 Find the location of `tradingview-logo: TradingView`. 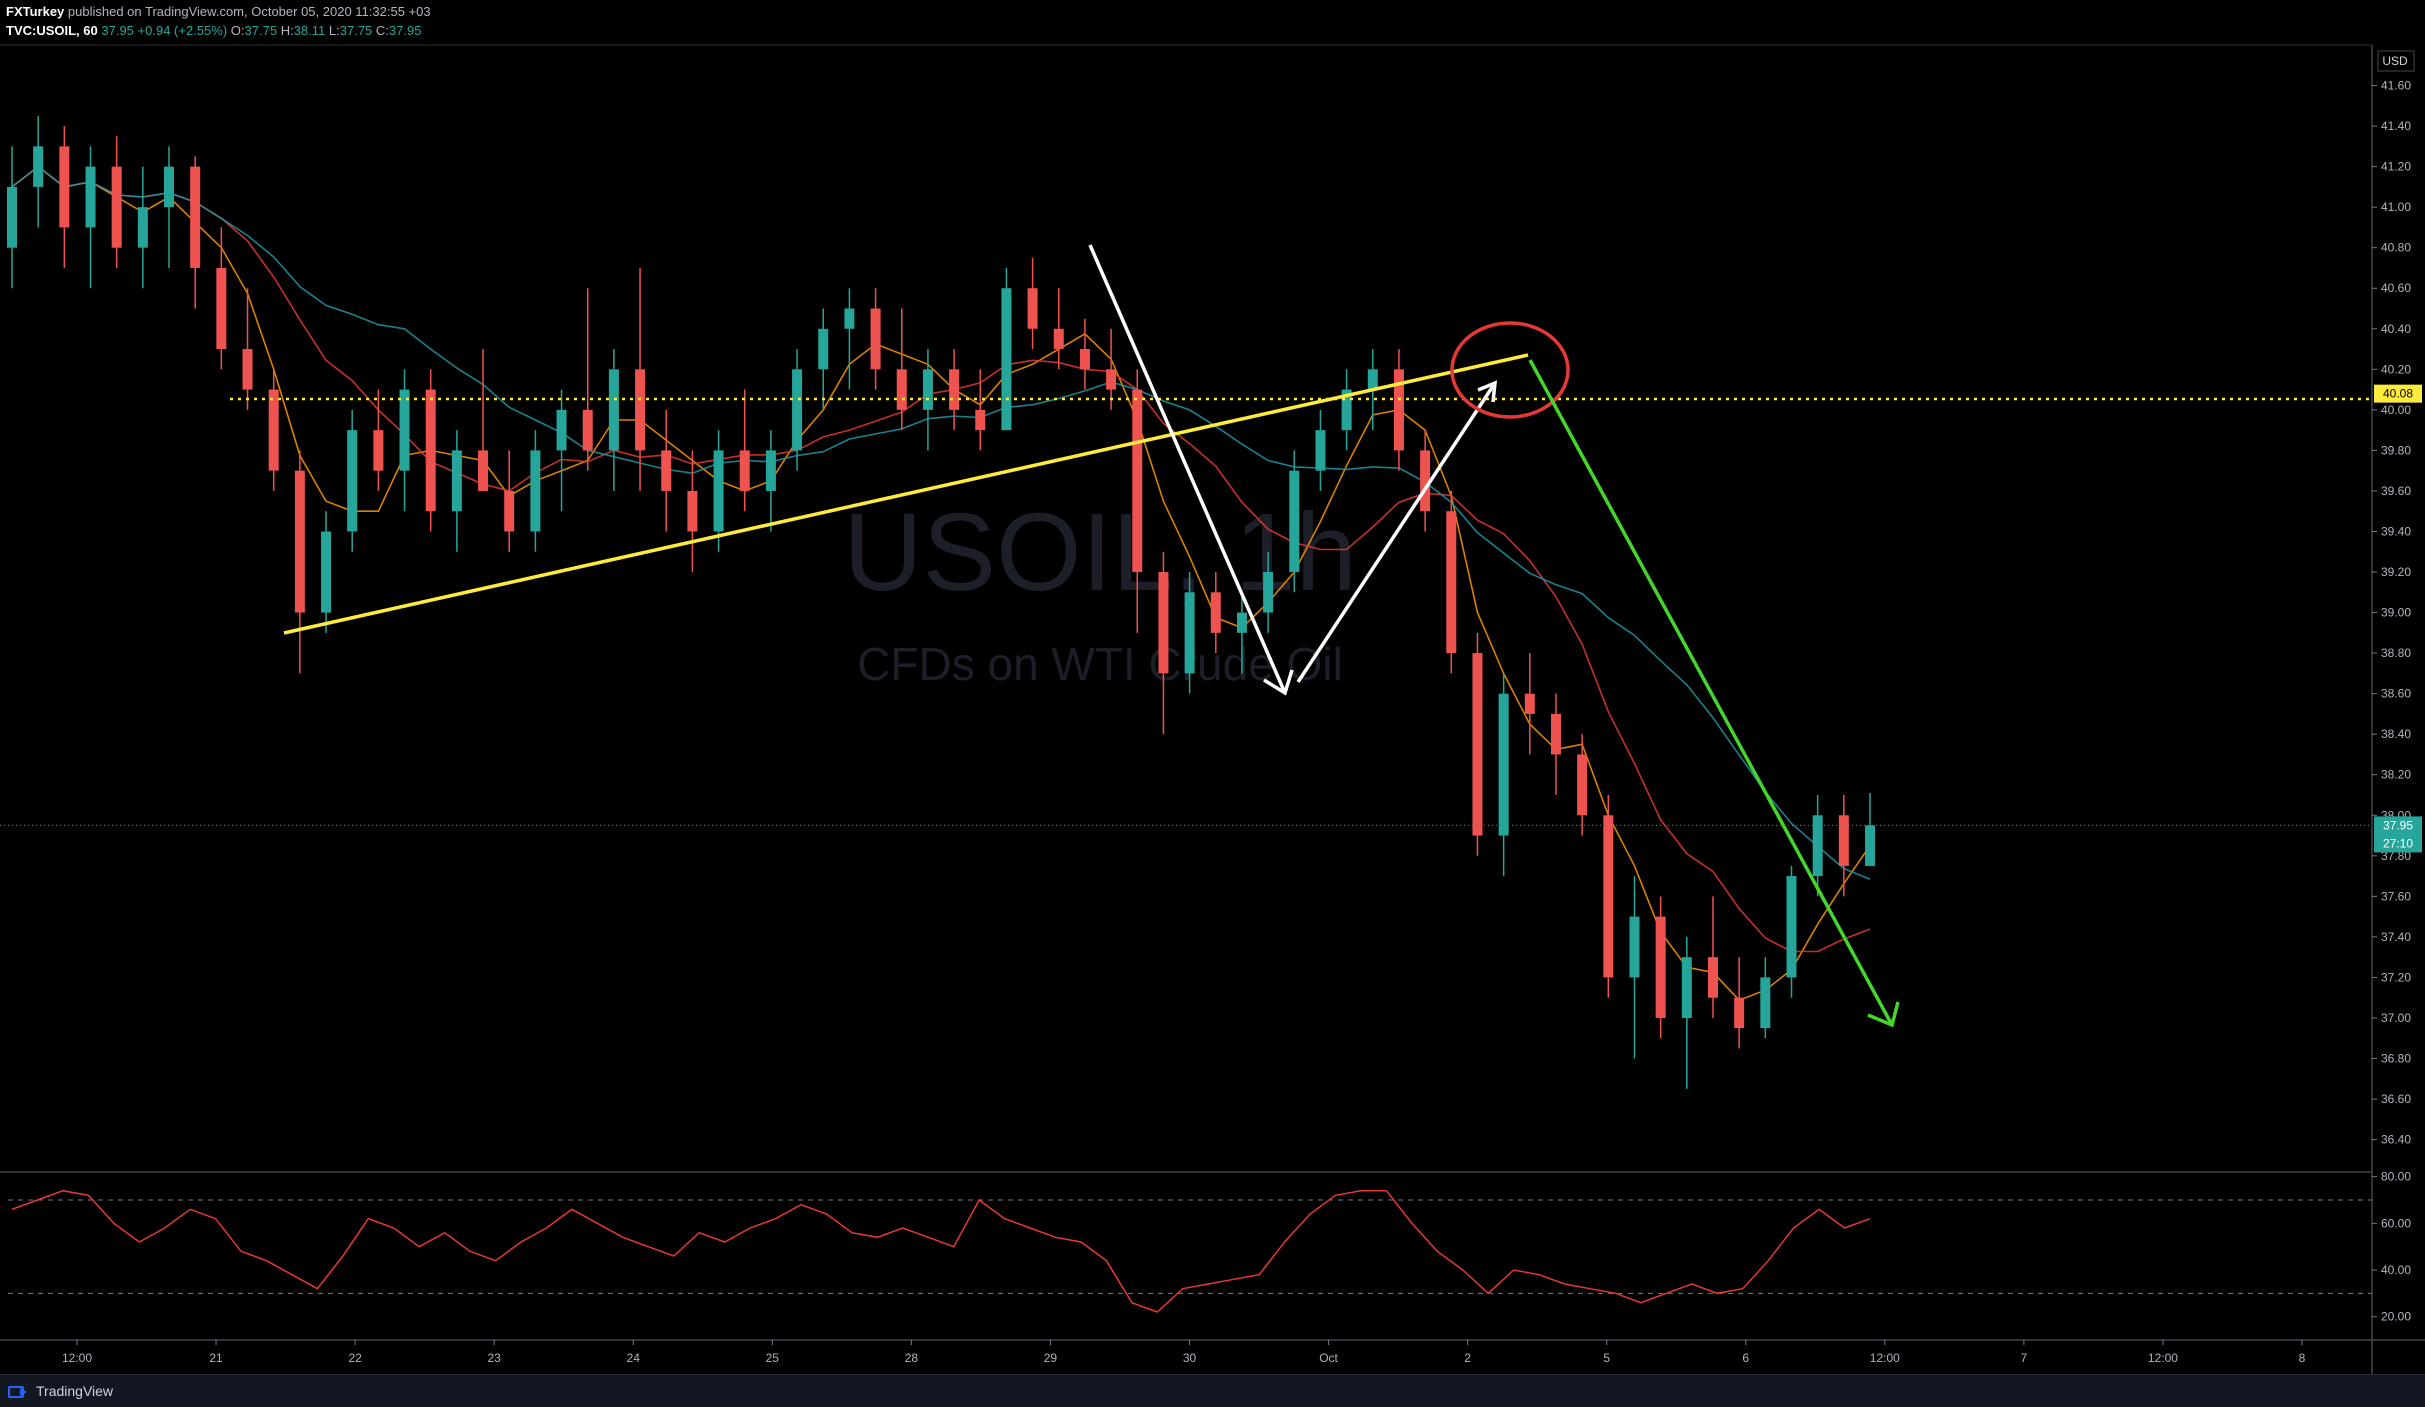

tradingview-logo: TradingView is located at coordinates (60, 1391).